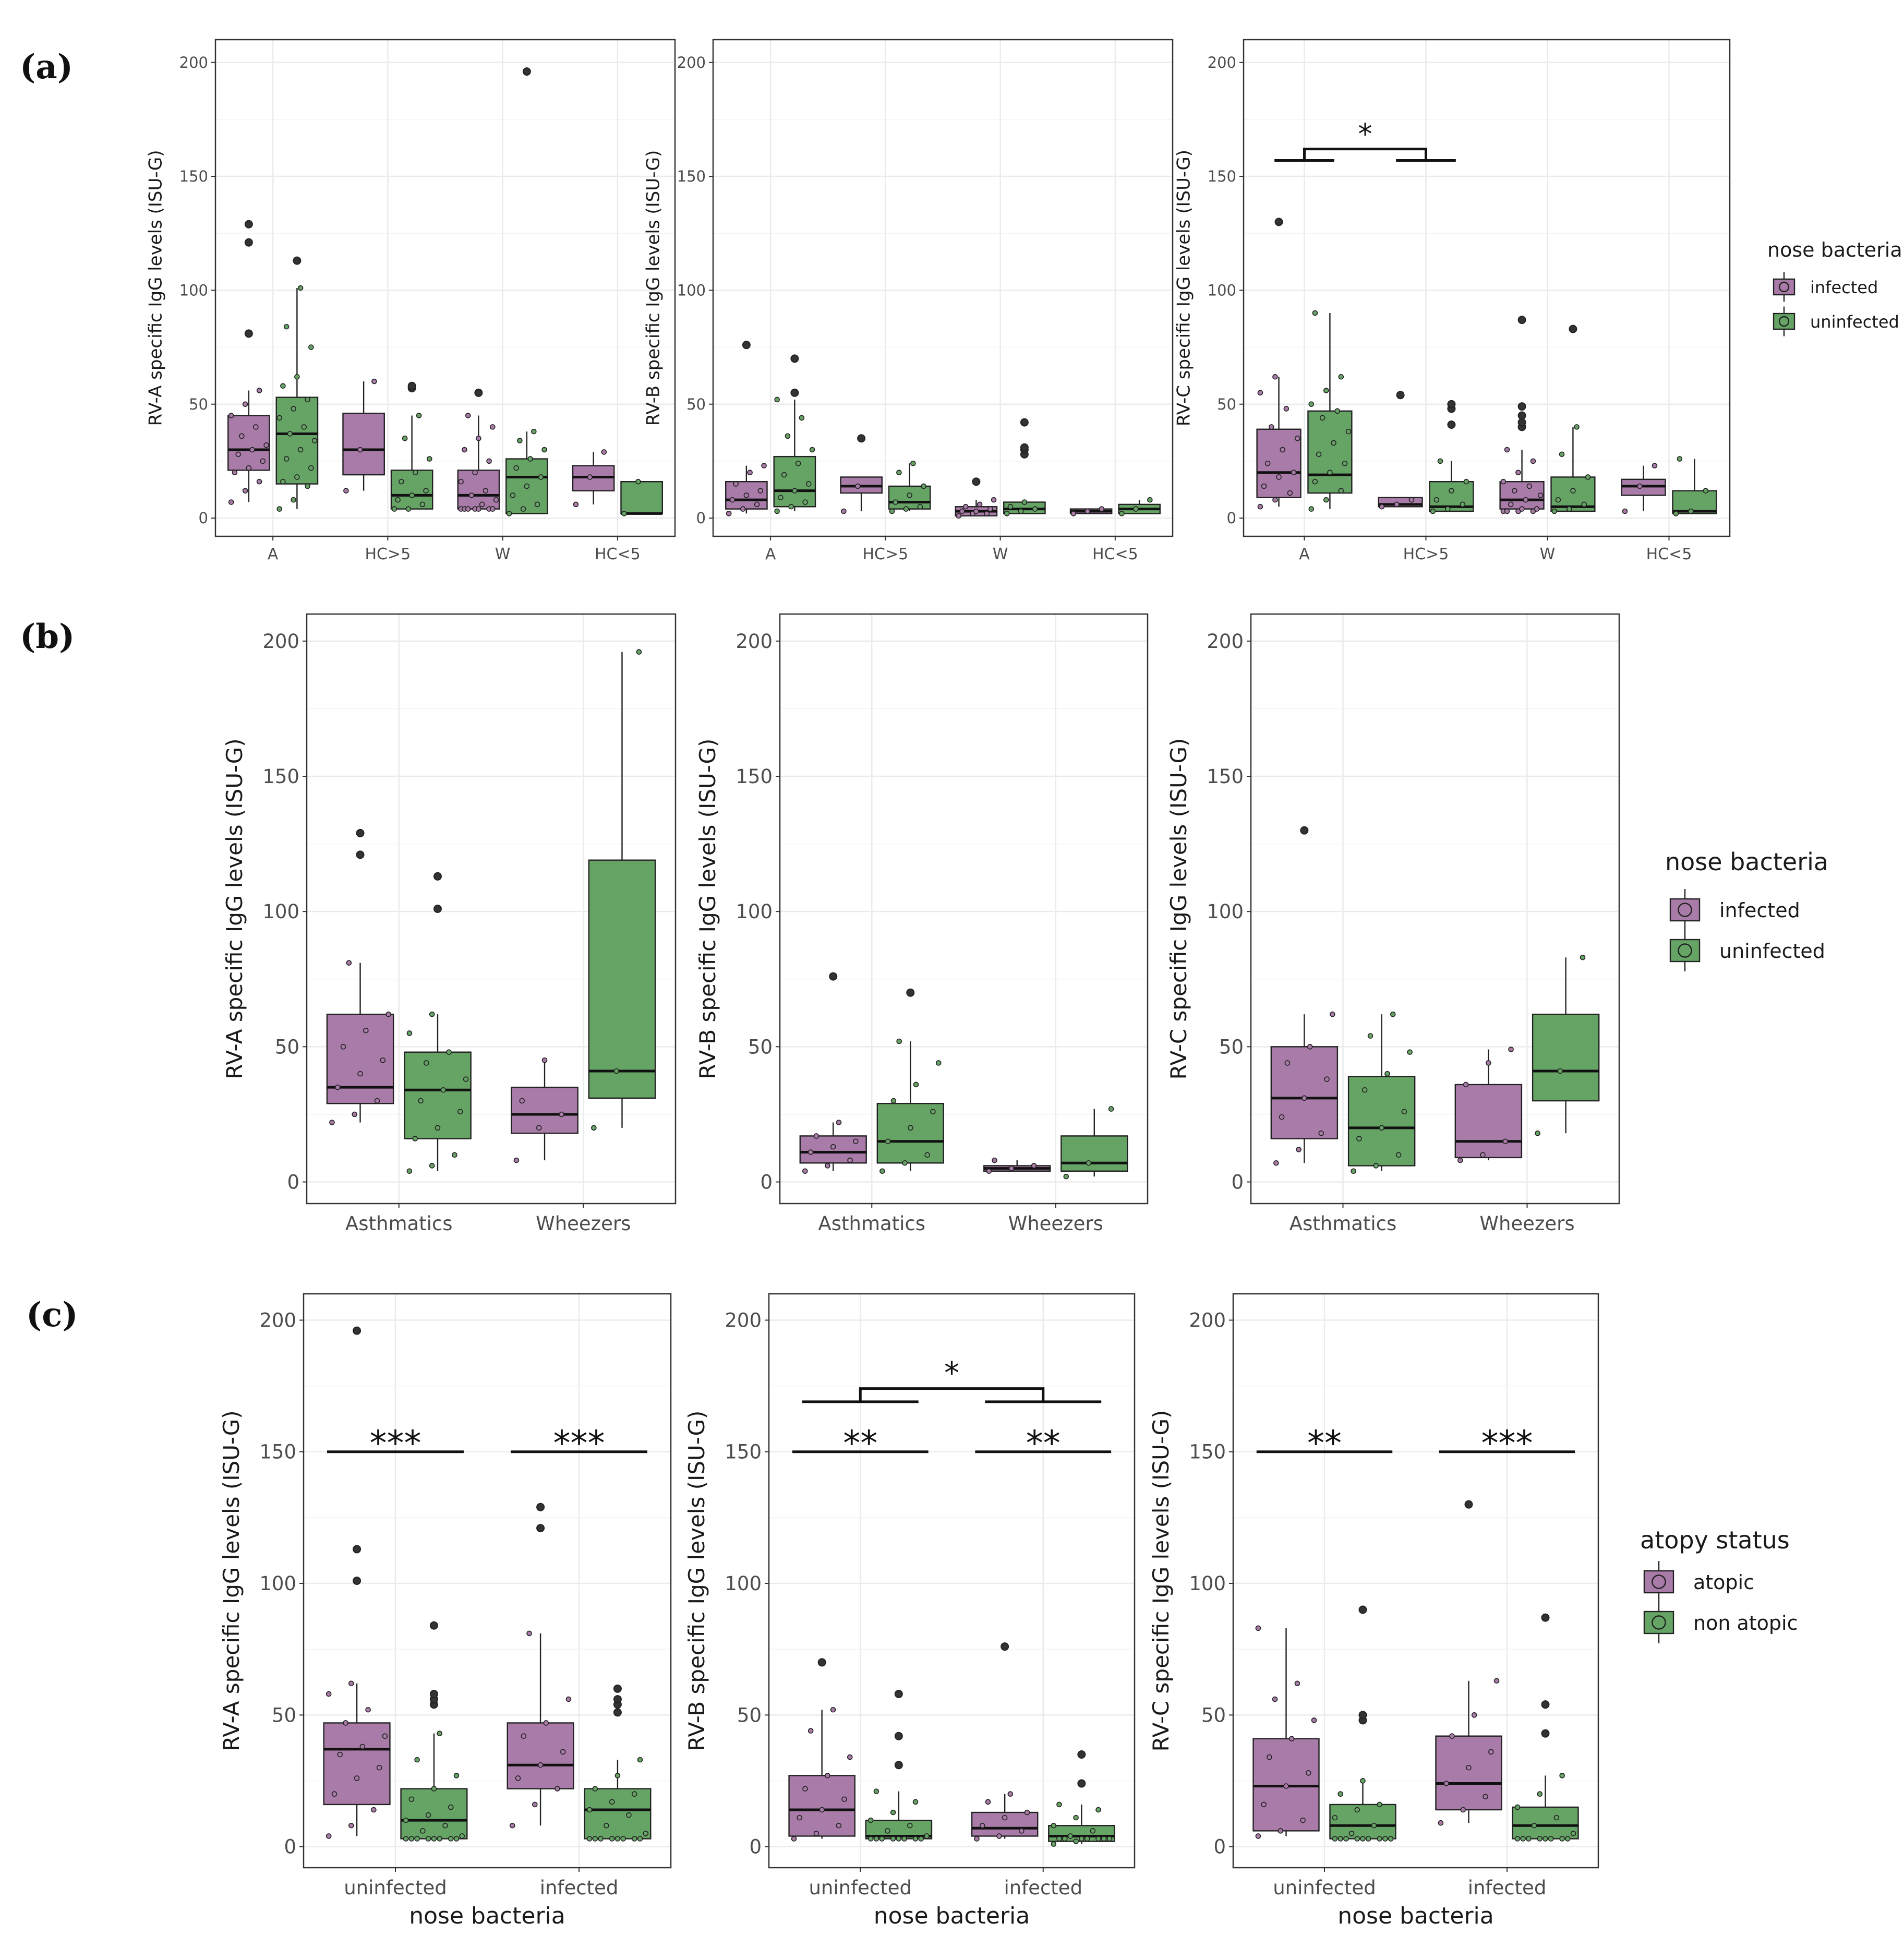  I want to click on bracket-line, so click(952, 1394).